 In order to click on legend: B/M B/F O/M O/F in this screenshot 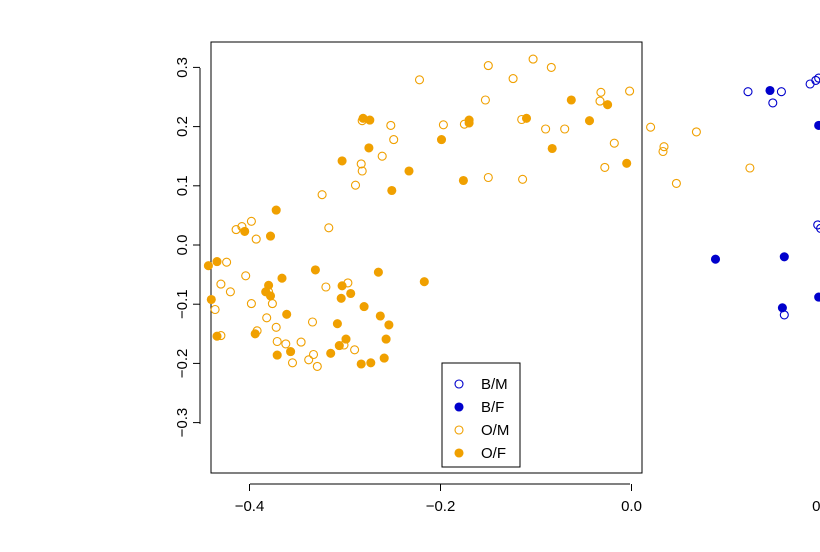, I will do `click(481, 415)`.